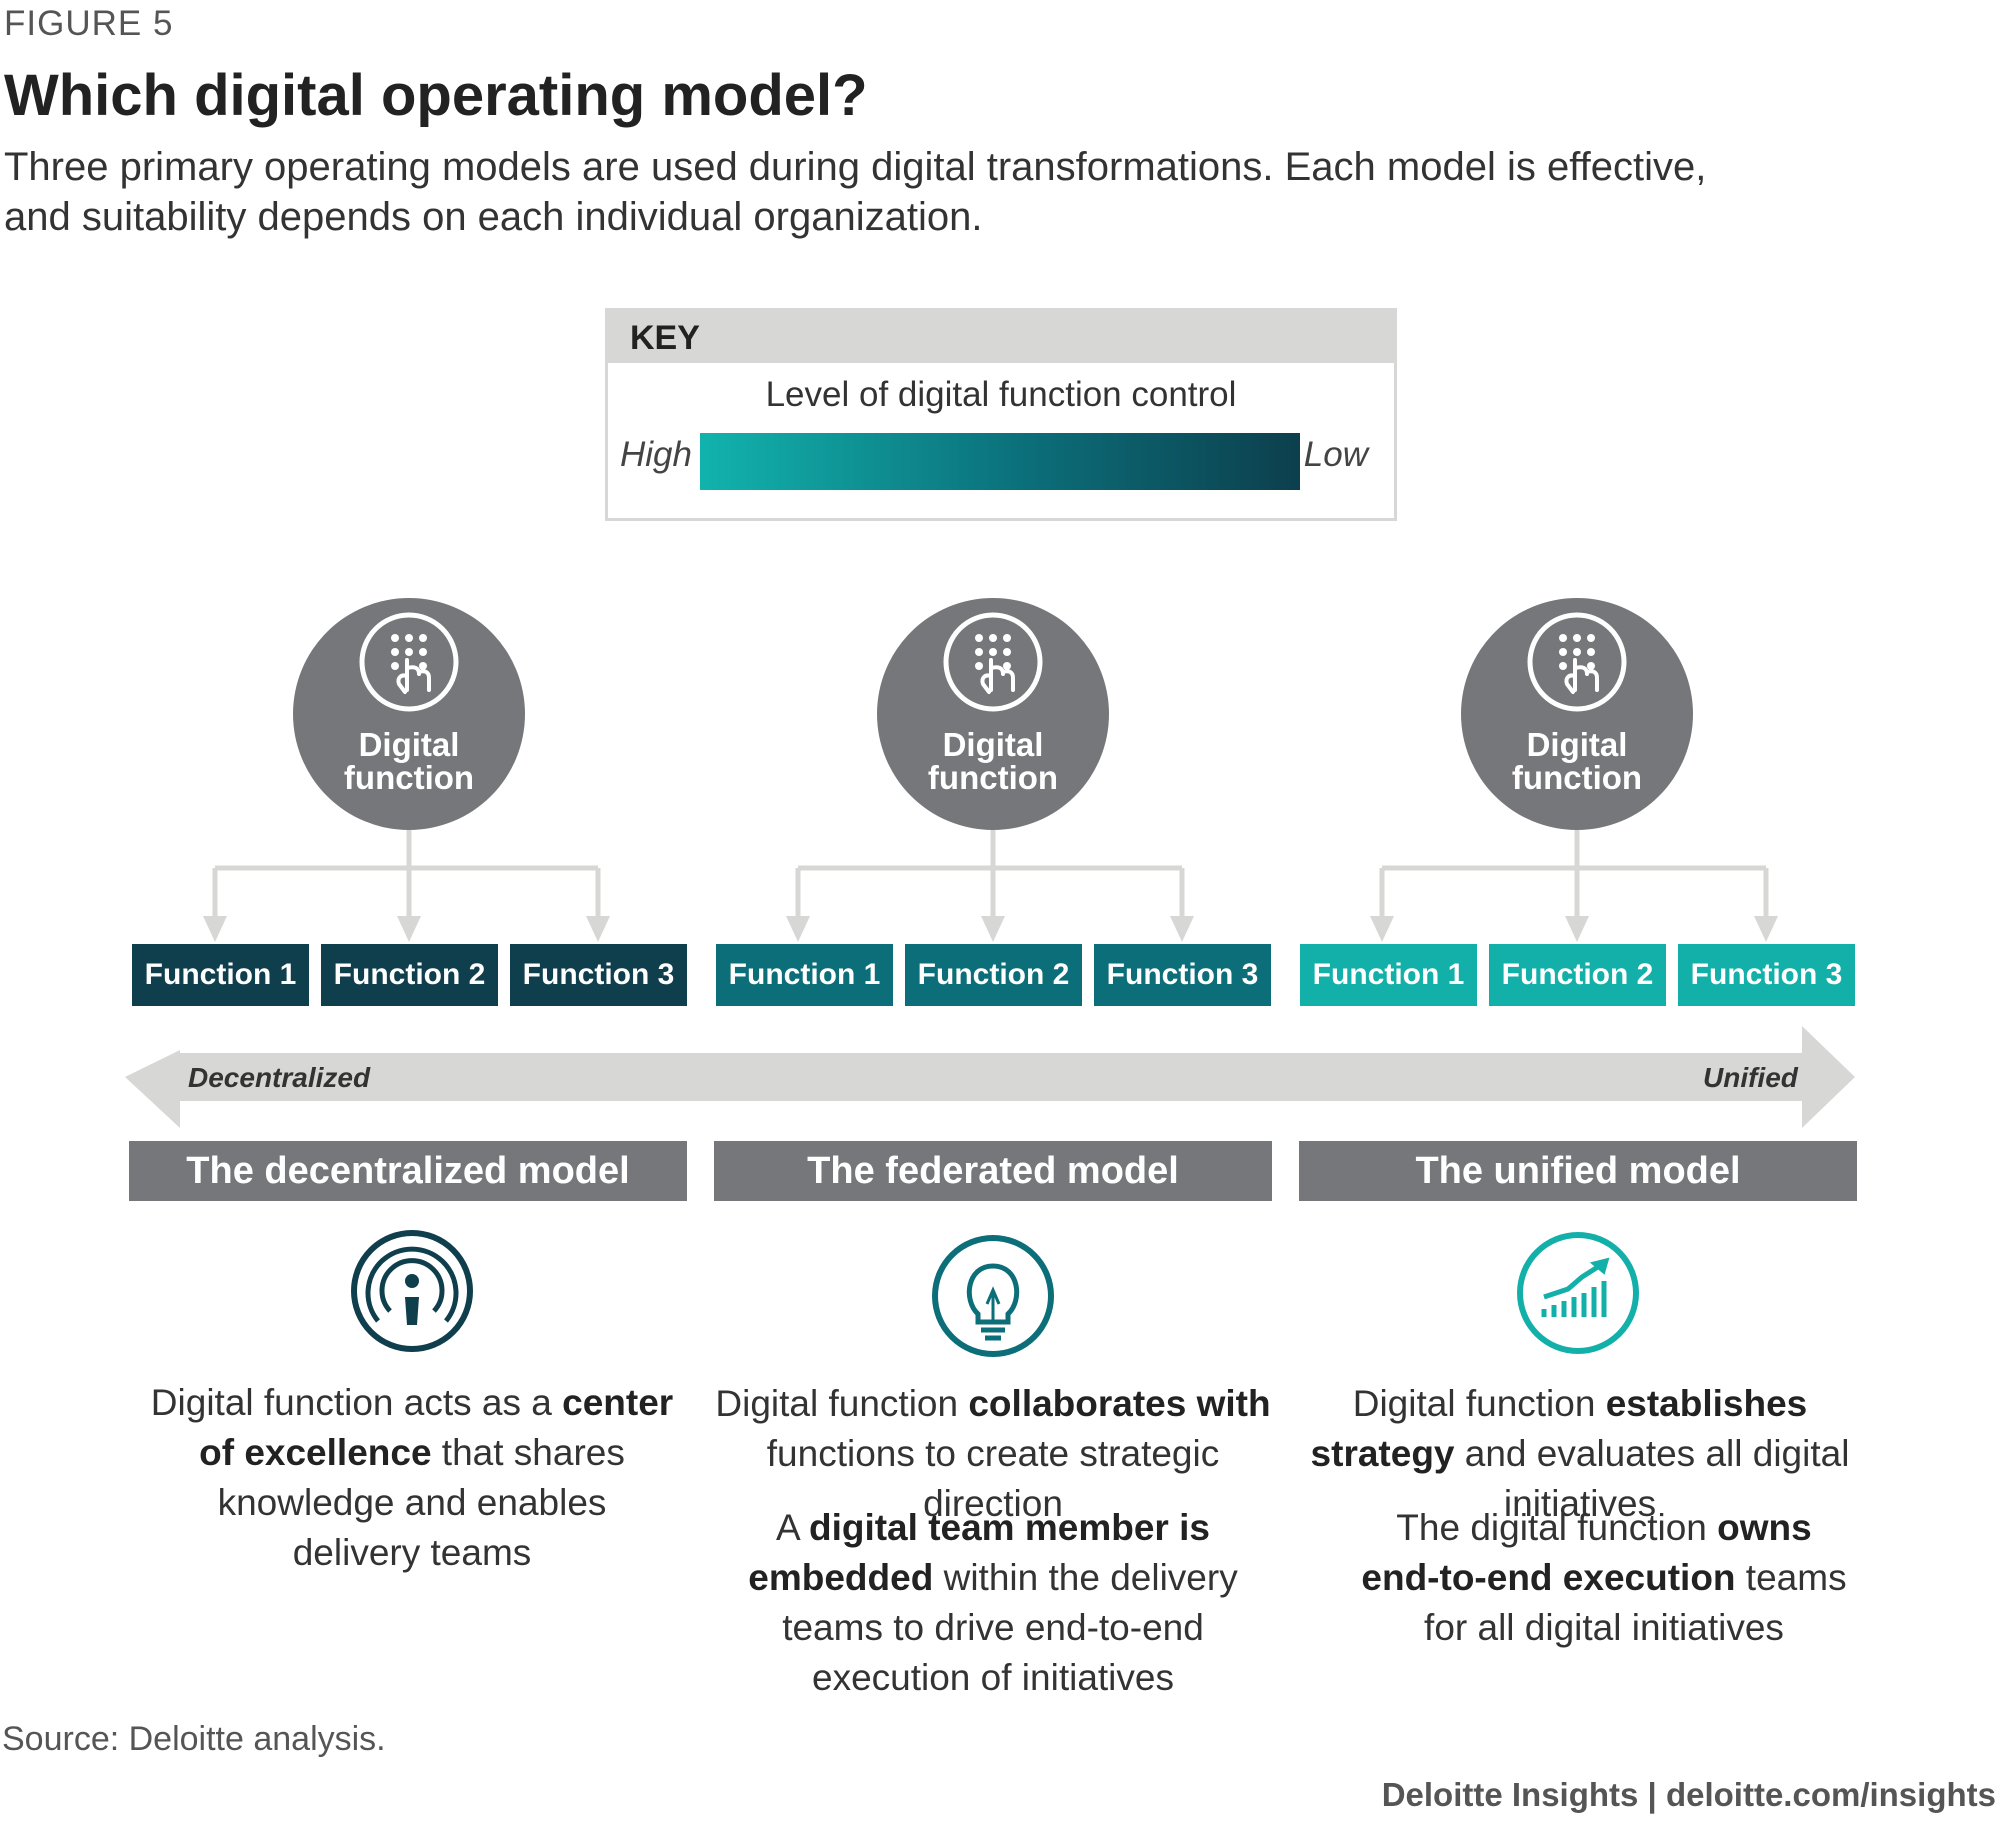 The image size is (2000, 1829). What do you see at coordinates (1119, 1403) in the screenshot?
I see `desc-emphasis: collaborates with` at bounding box center [1119, 1403].